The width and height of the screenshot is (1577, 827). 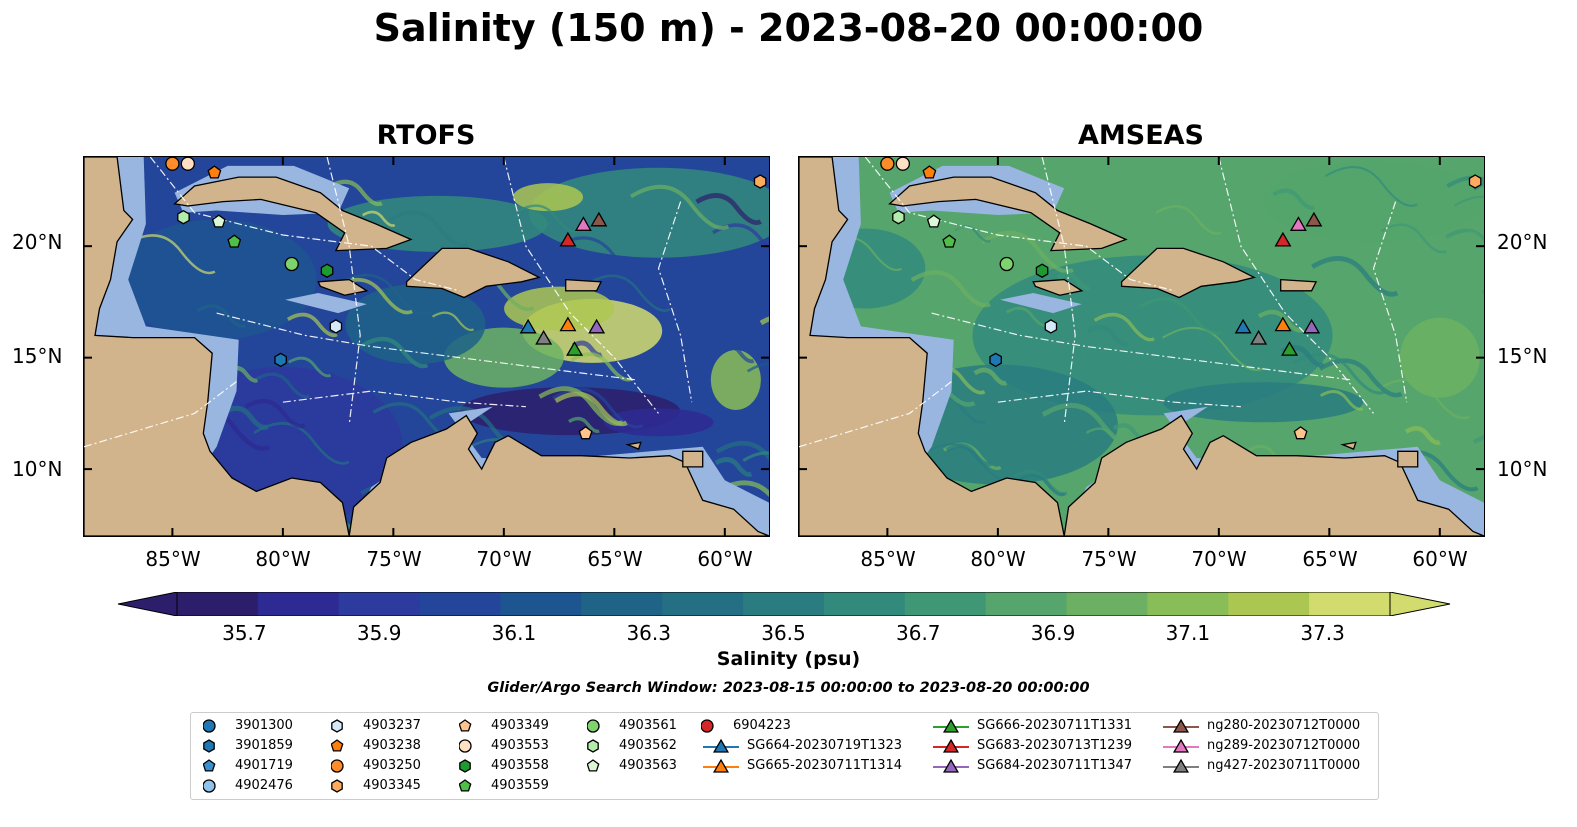 What do you see at coordinates (1284, 745) in the screenshot?
I see `legend-label: ng289-20230712T0000` at bounding box center [1284, 745].